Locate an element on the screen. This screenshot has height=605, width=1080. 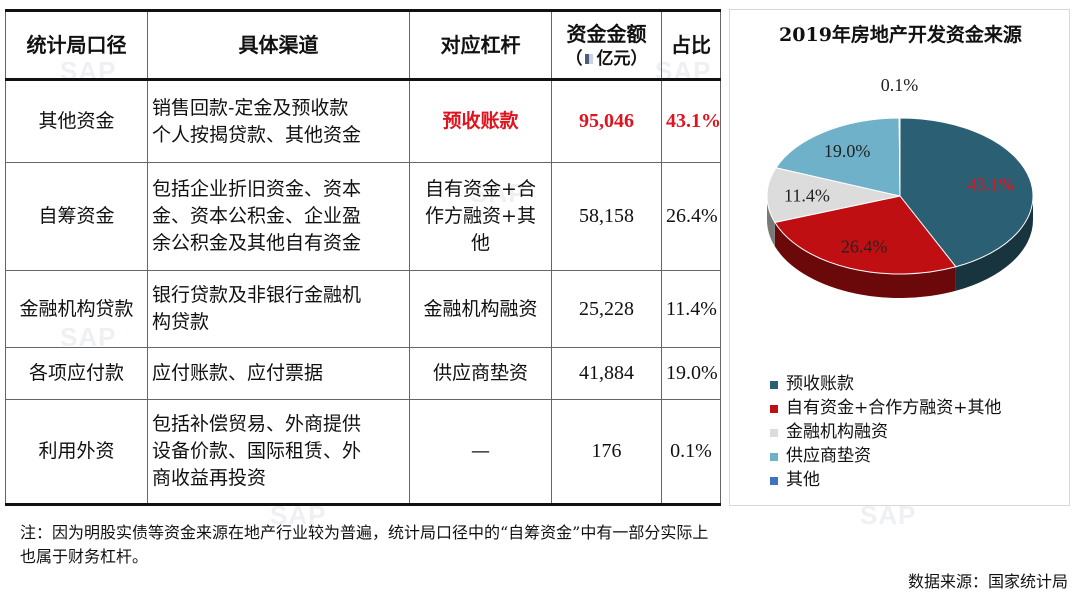
cell-channel: 银行贷款及非银行金融机 构贷款 is located at coordinates (278, 309).